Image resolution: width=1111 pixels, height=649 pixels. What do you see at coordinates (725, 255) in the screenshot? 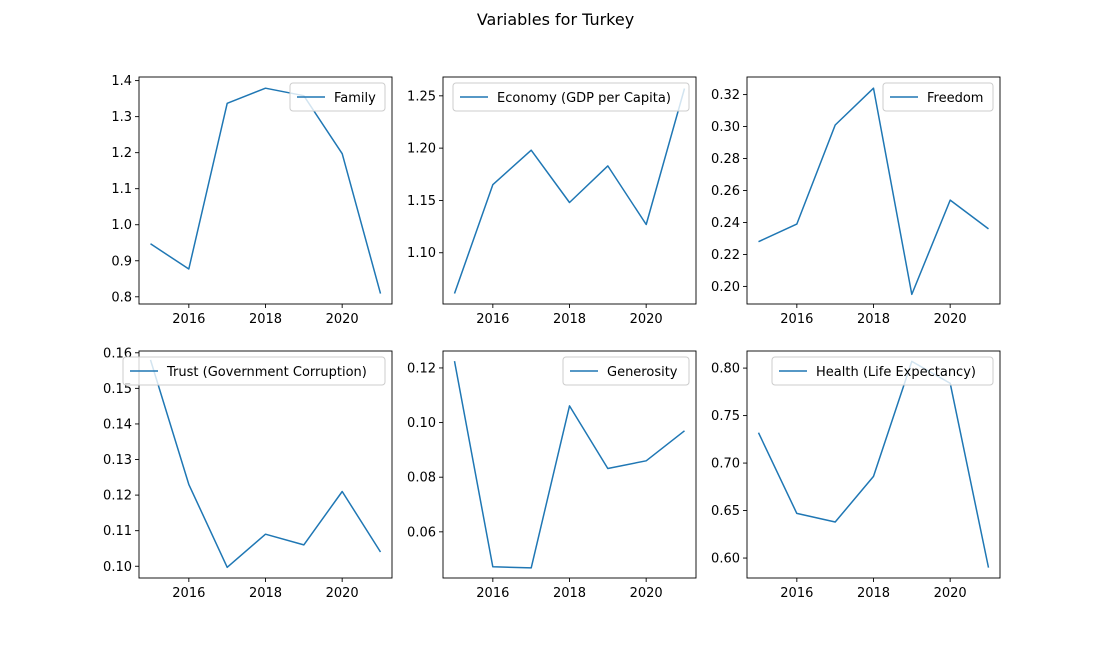
I see `y-tick-label: 0.22` at bounding box center [725, 255].